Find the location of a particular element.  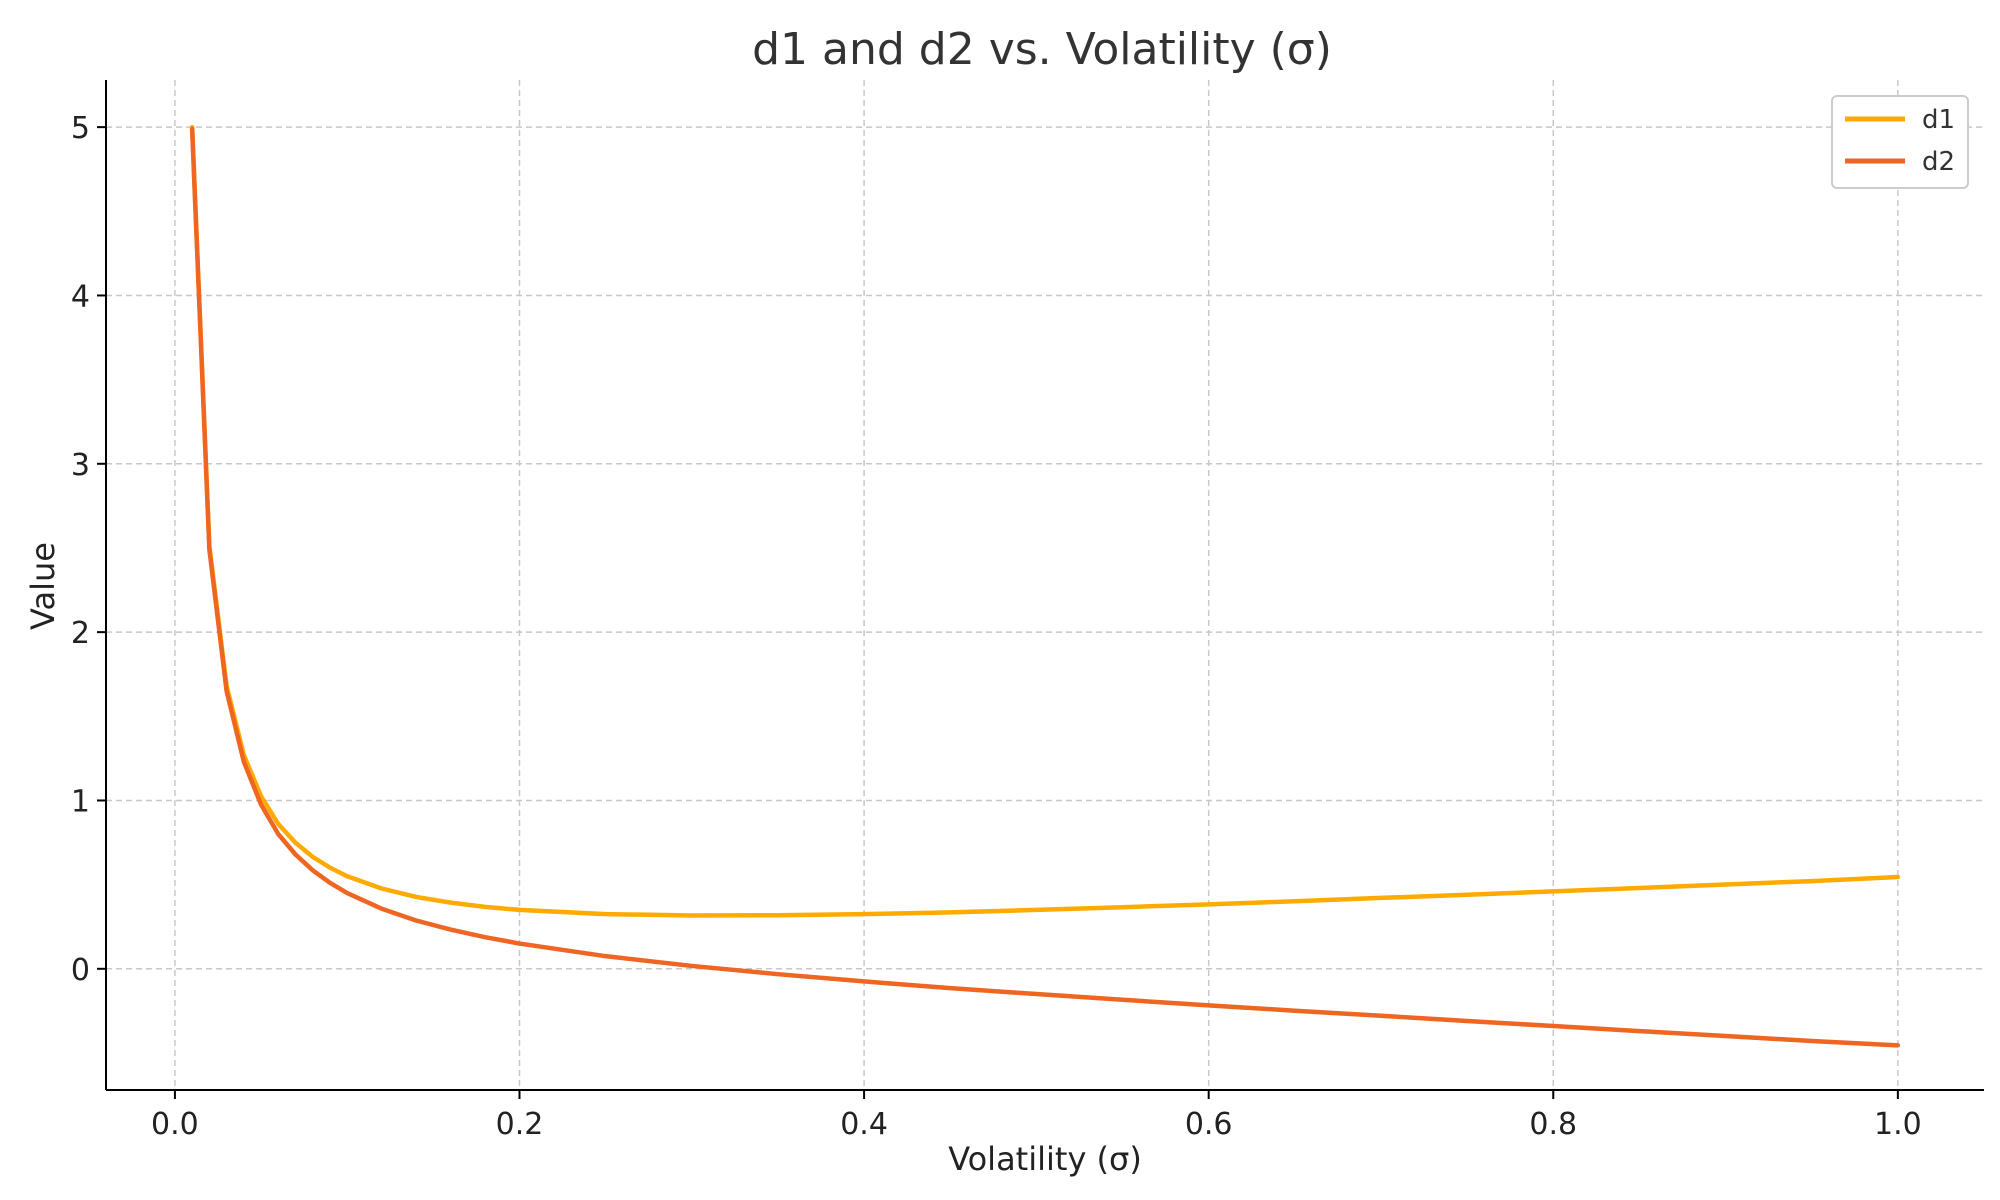

x-tick-label: 0.2 is located at coordinates (520, 1124).